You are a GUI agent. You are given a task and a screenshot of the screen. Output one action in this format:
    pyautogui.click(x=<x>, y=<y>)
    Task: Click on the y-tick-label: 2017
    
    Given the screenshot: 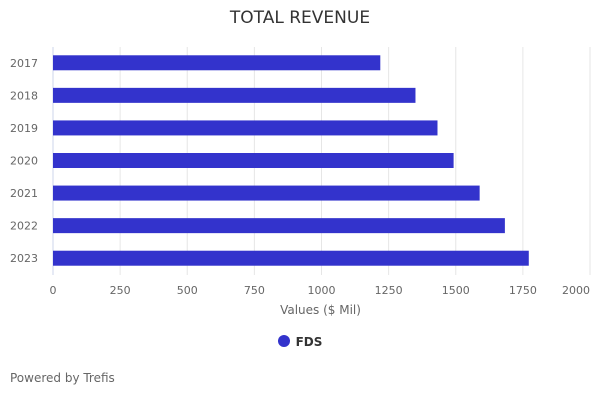 What is the action you would take?
    pyautogui.click(x=24, y=63)
    